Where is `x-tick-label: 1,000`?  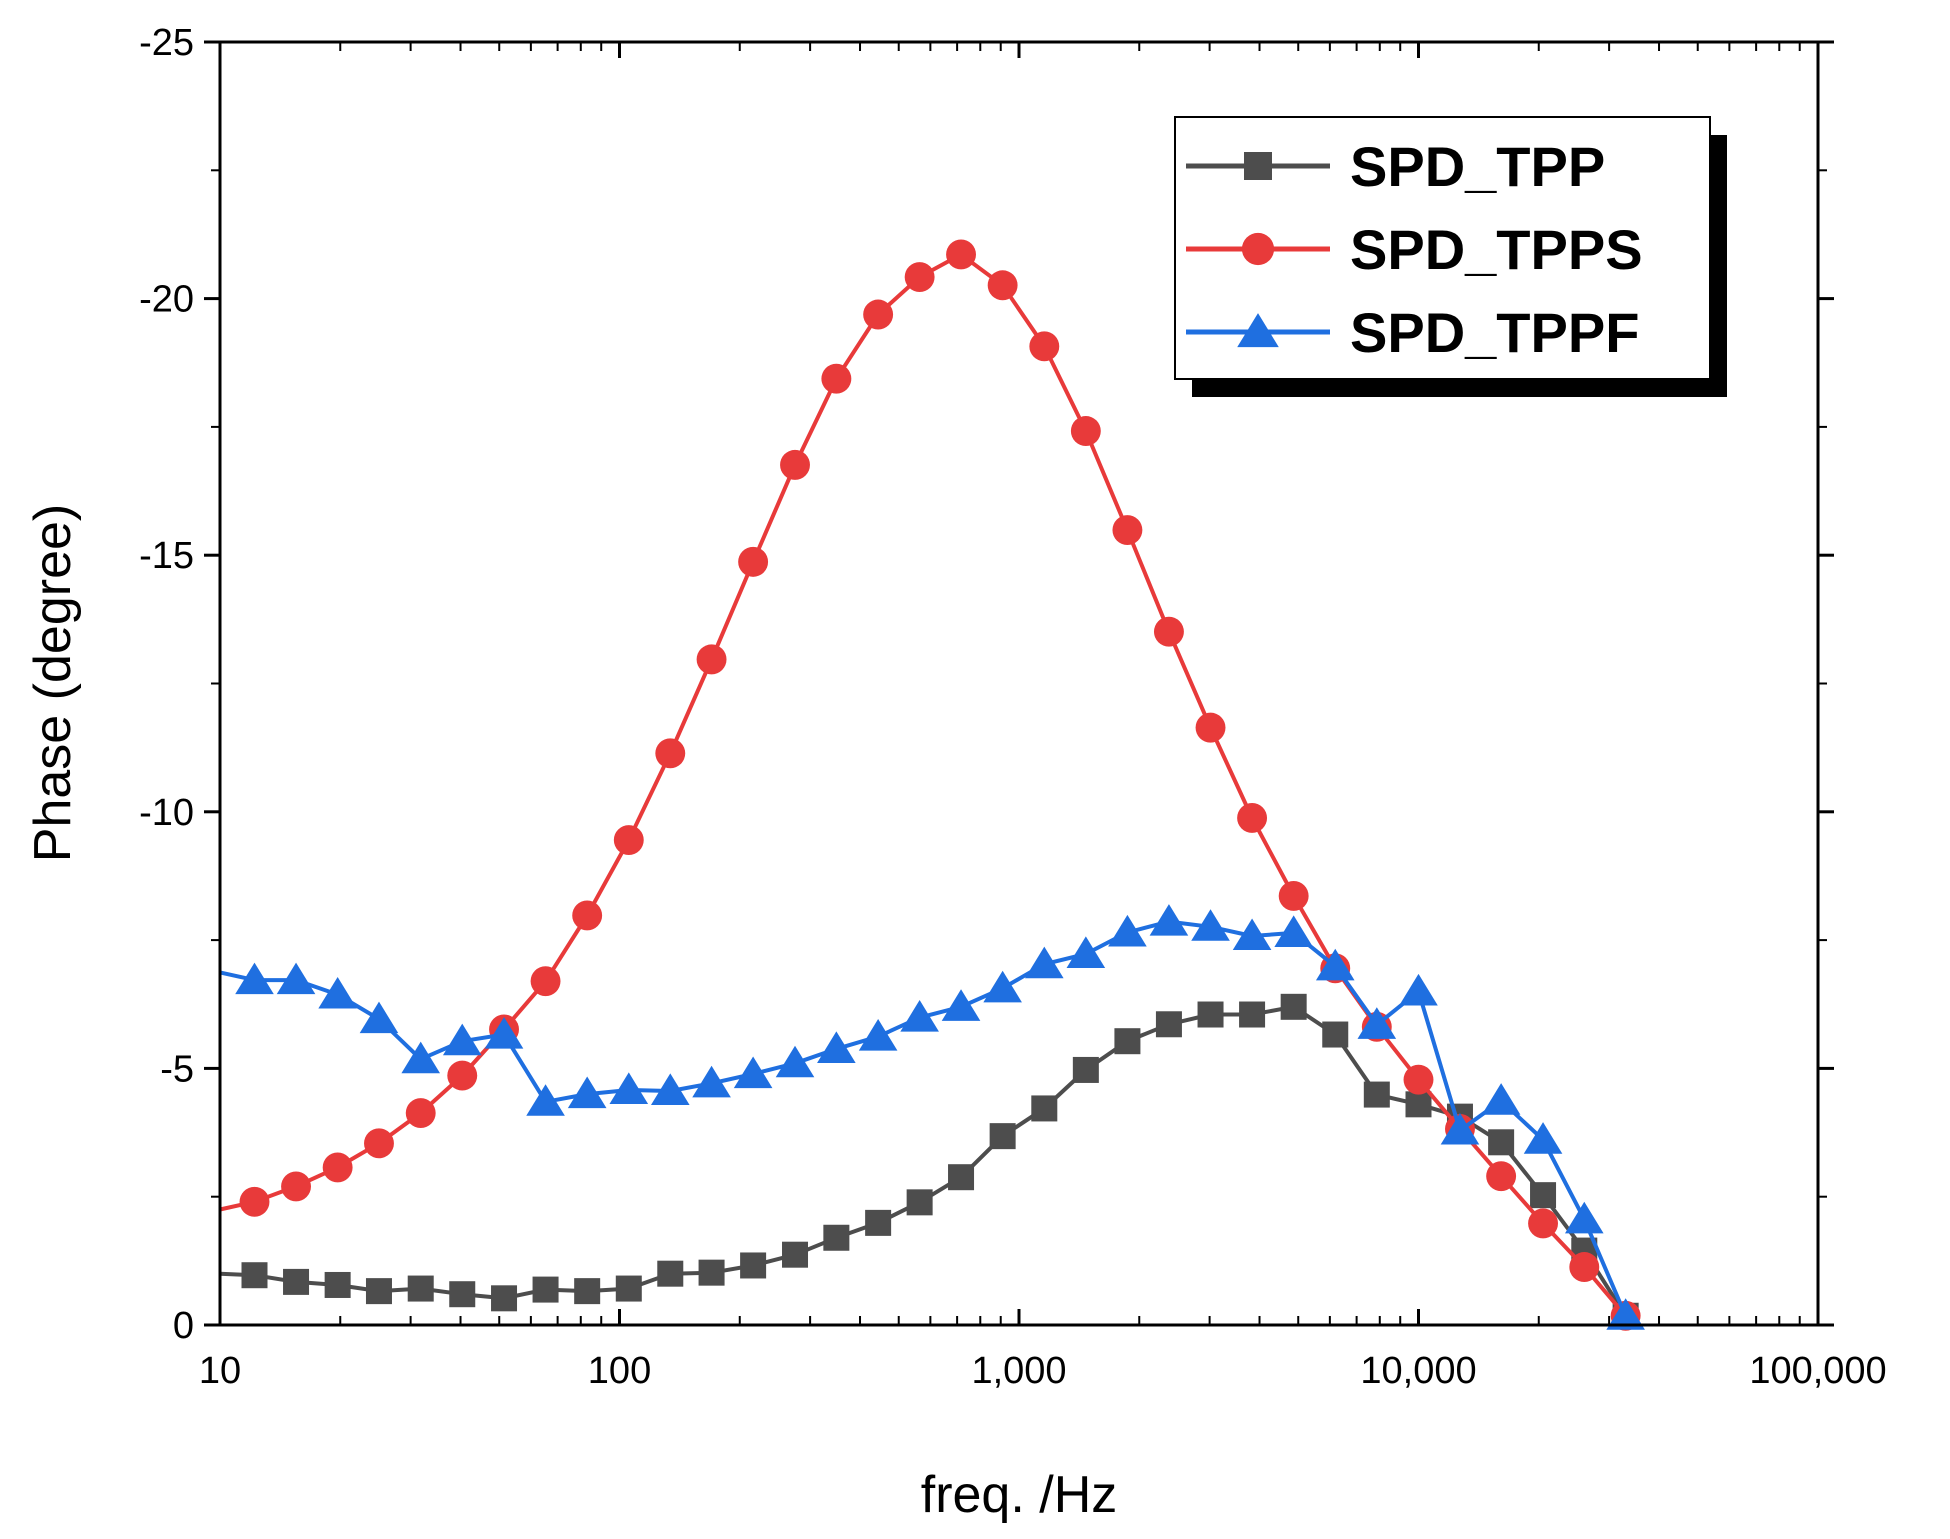 x-tick-label: 1,000 is located at coordinates (1018, 1371).